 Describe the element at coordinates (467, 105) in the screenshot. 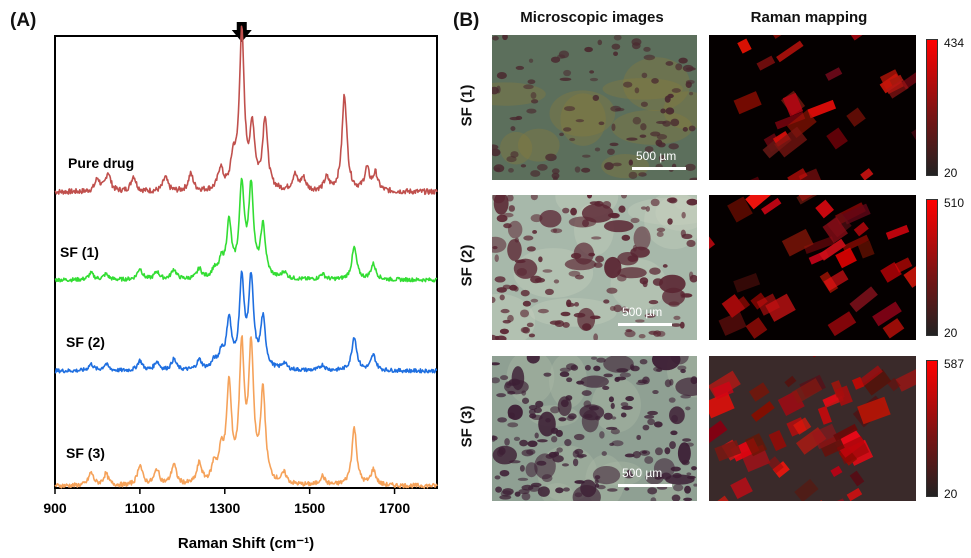

I see `row-label: SF (1)` at that location.